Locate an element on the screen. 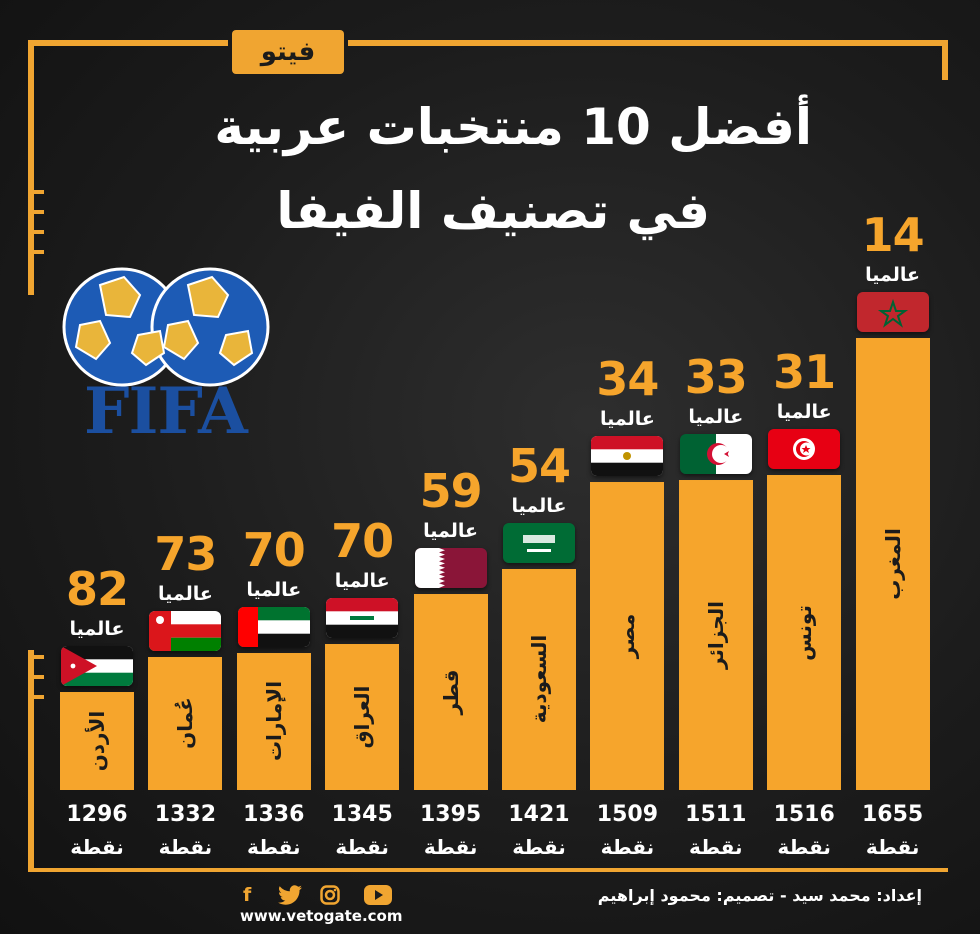 The height and width of the screenshot is (934, 980). bar-country-label: المغرب is located at coordinates (892, 564).